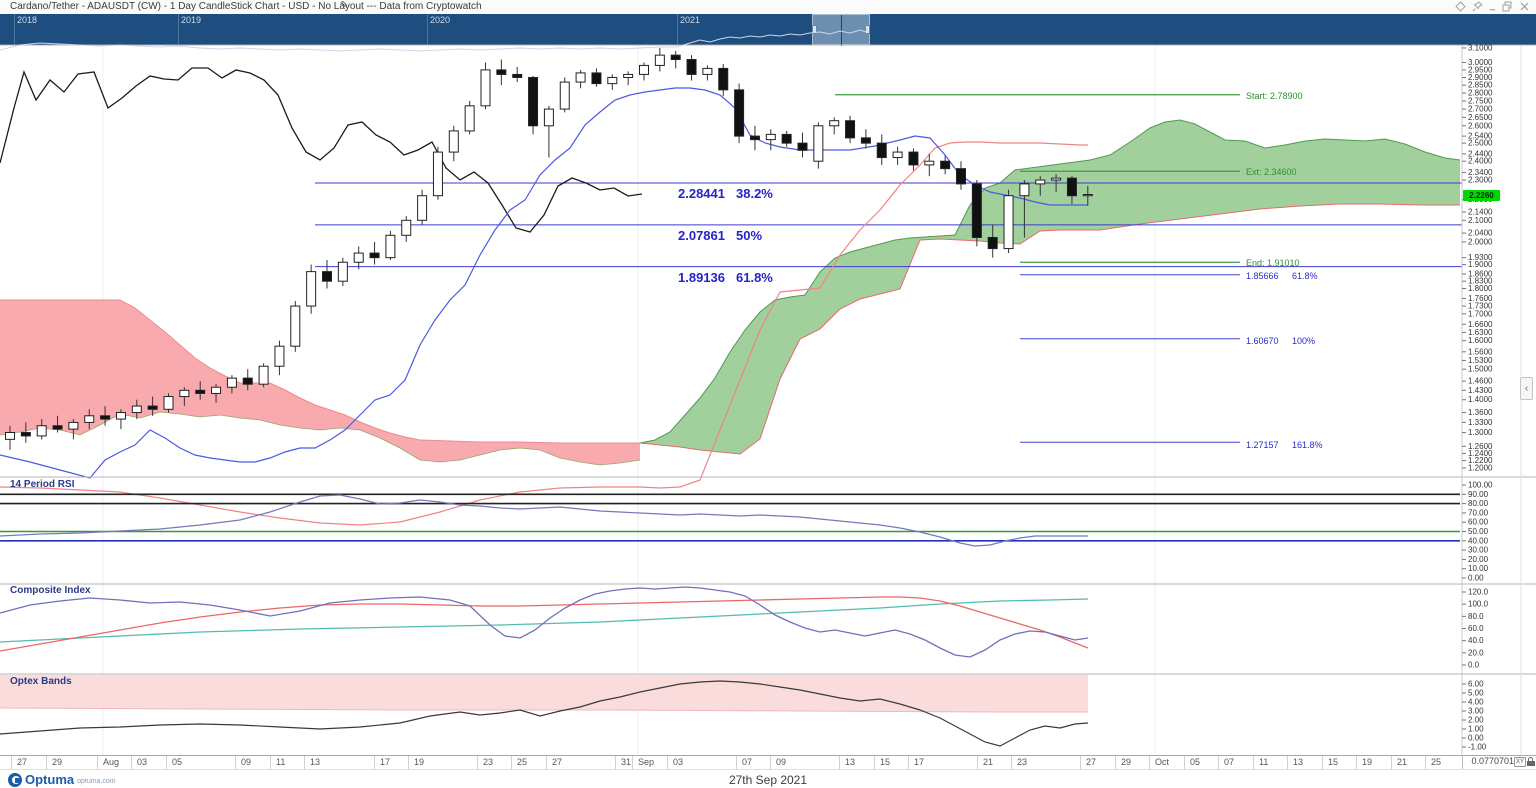 This screenshot has width=1536, height=788. What do you see at coordinates (1480, 332) in the screenshot?
I see `svg-text: 1.6300` at bounding box center [1480, 332].